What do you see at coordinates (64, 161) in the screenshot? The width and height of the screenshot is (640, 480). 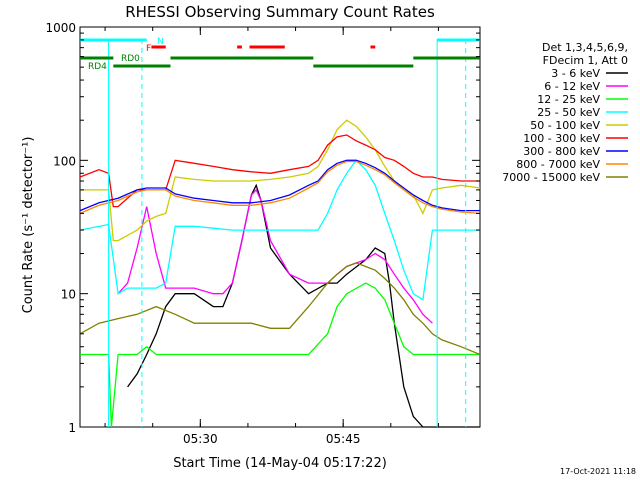 I see `y-tick-label: 100` at bounding box center [64, 161].